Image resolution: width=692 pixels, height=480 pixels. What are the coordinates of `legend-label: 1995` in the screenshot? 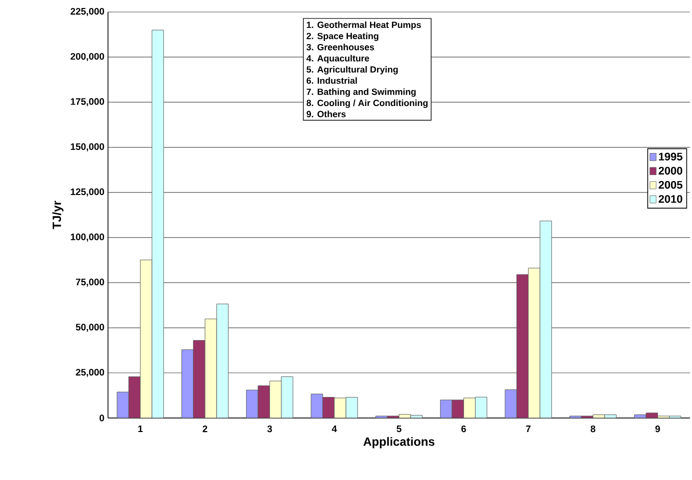 It's located at (670, 156).